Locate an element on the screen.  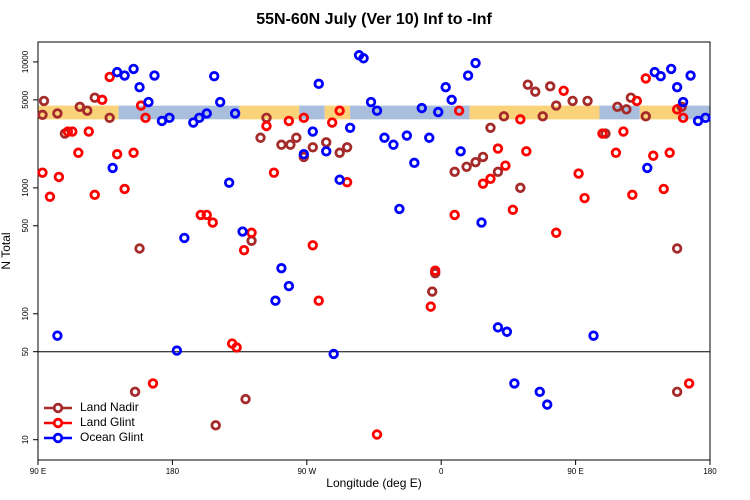
y-tick-label: 500 is located at coordinates (25, 226).